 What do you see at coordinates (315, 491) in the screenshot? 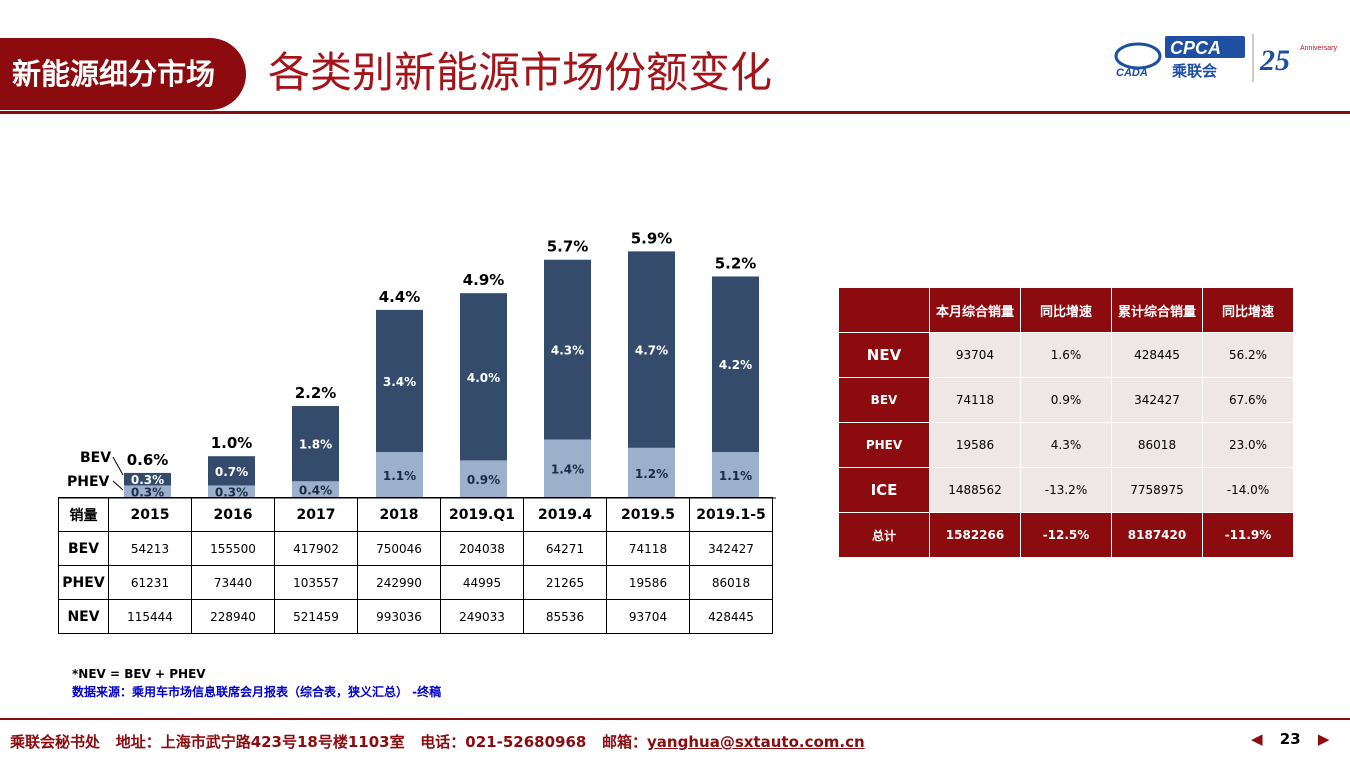
I see `phev-data-label: 0.4%` at bounding box center [315, 491].